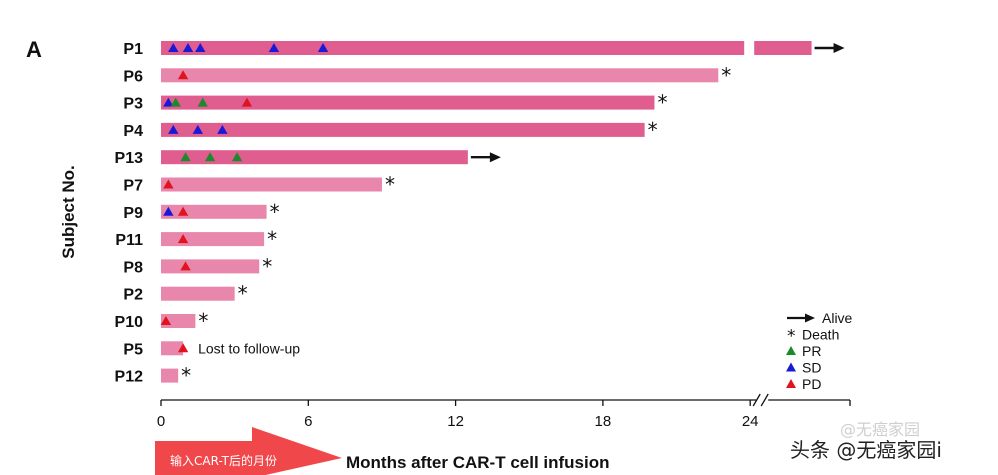 The height and width of the screenshot is (475, 998). What do you see at coordinates (791, 337) in the screenshot?
I see `asterisk-icon: *` at bounding box center [791, 337].